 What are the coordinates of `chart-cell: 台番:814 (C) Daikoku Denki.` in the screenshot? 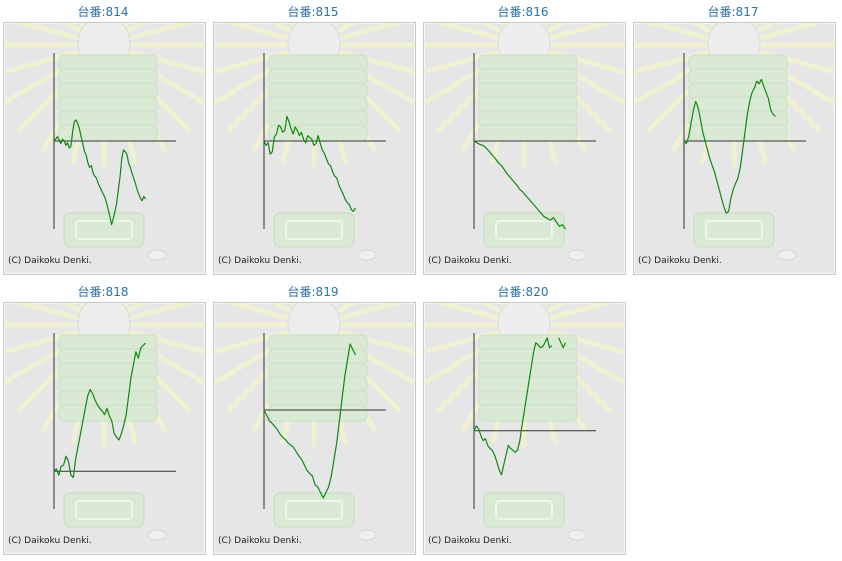 It's located at (103, 138).